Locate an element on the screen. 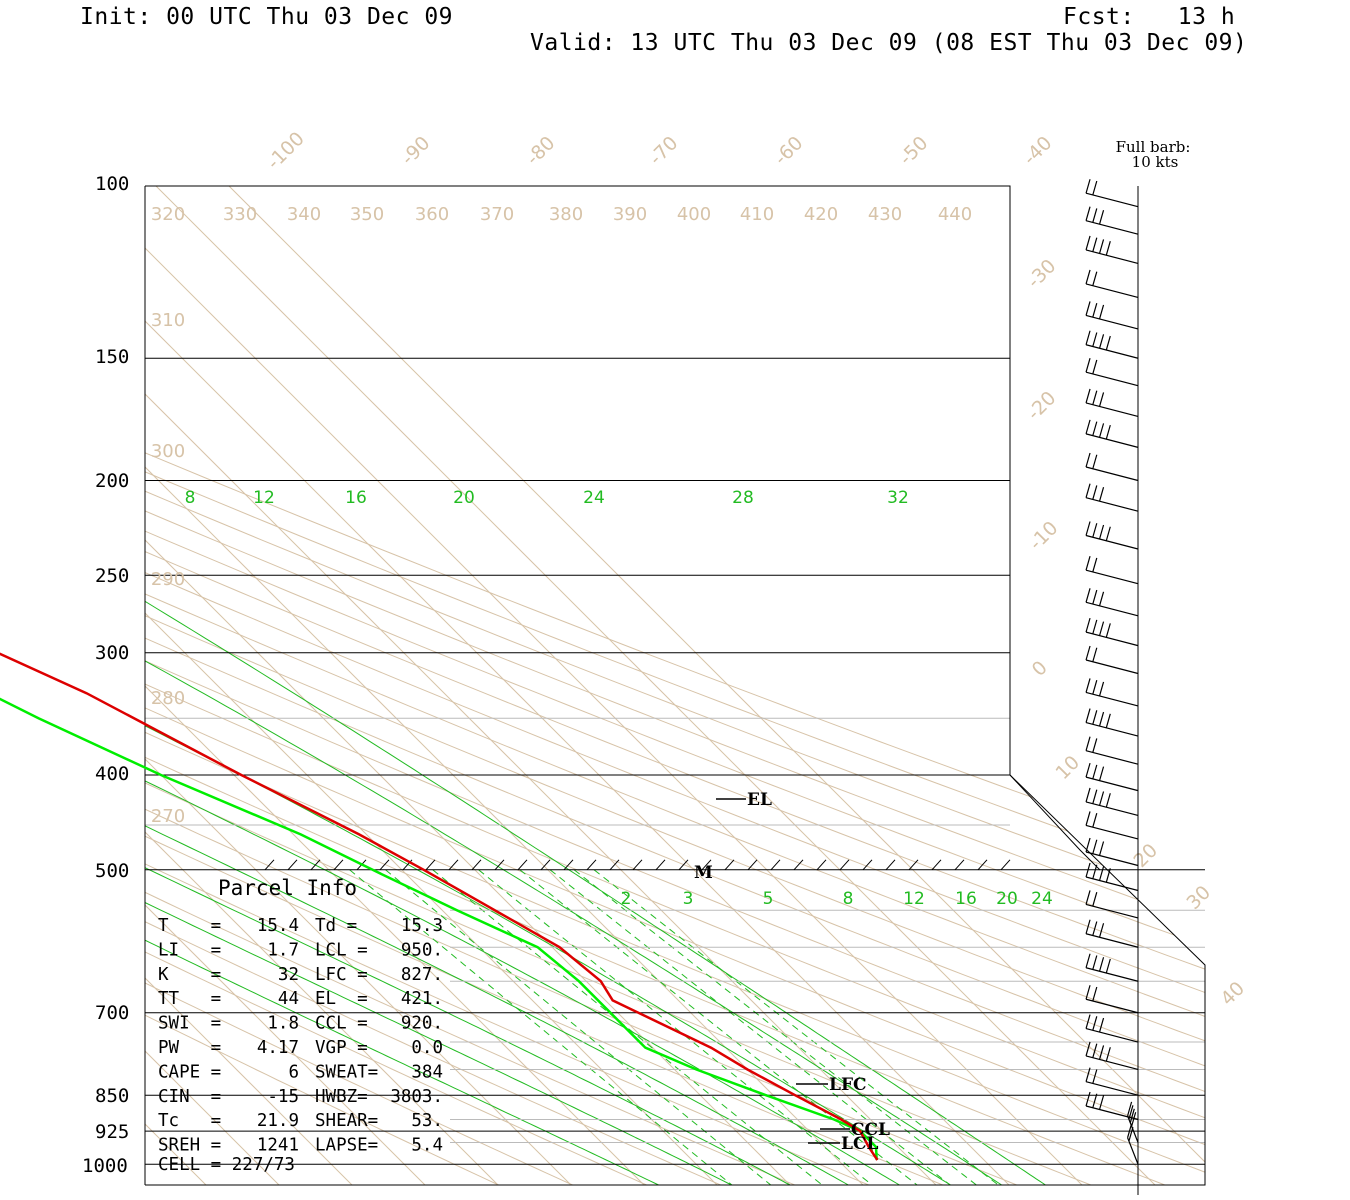 The image size is (1350, 1200). init-time: Init: 00 UTC Thu 03 Dec 09 is located at coordinates (267, 17).